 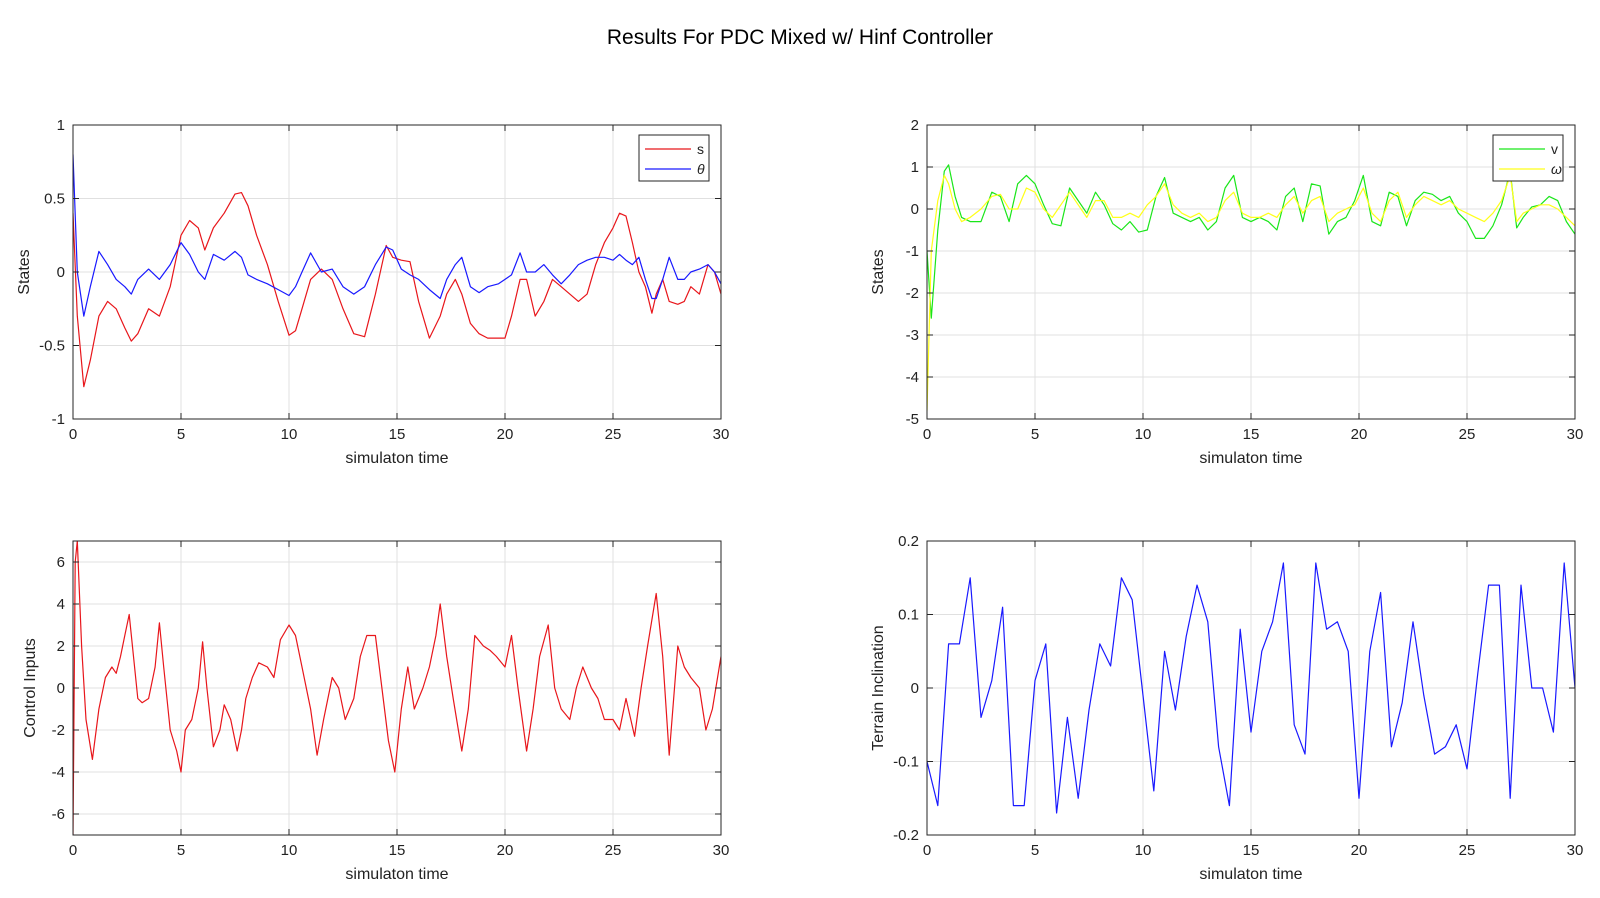 What do you see at coordinates (908, 615) in the screenshot?
I see `y-tick-label: 0.1` at bounding box center [908, 615].